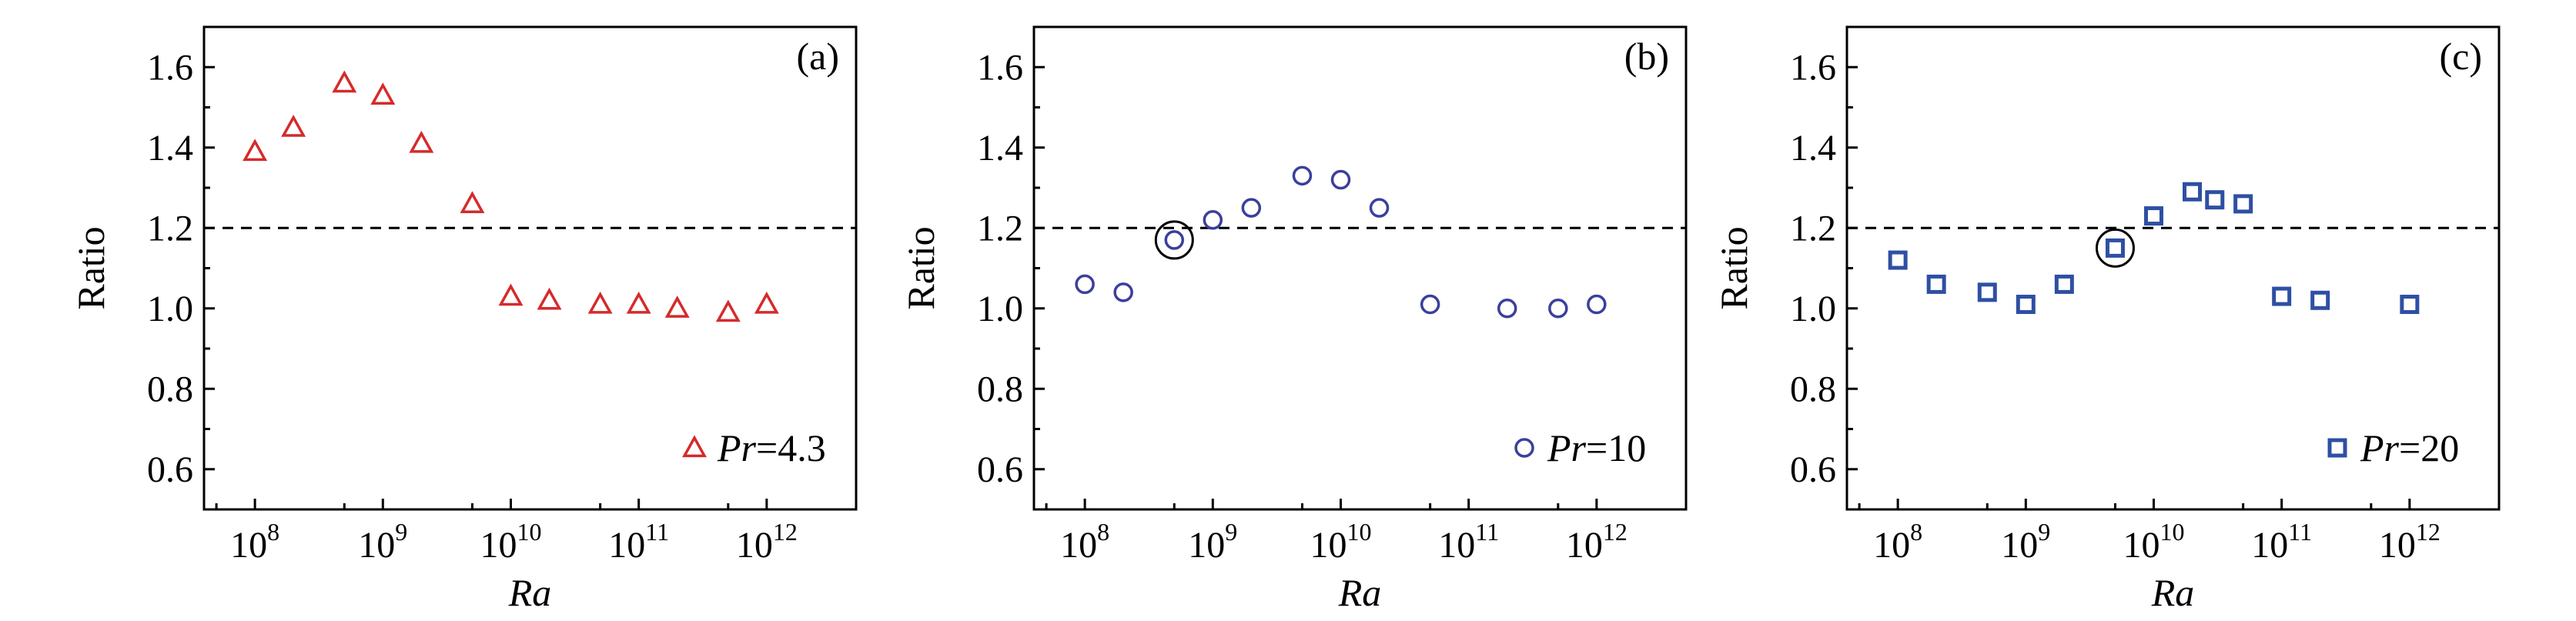 Image resolution: width=2576 pixels, height=621 pixels. I want to click on panel-label: (a), so click(818, 56).